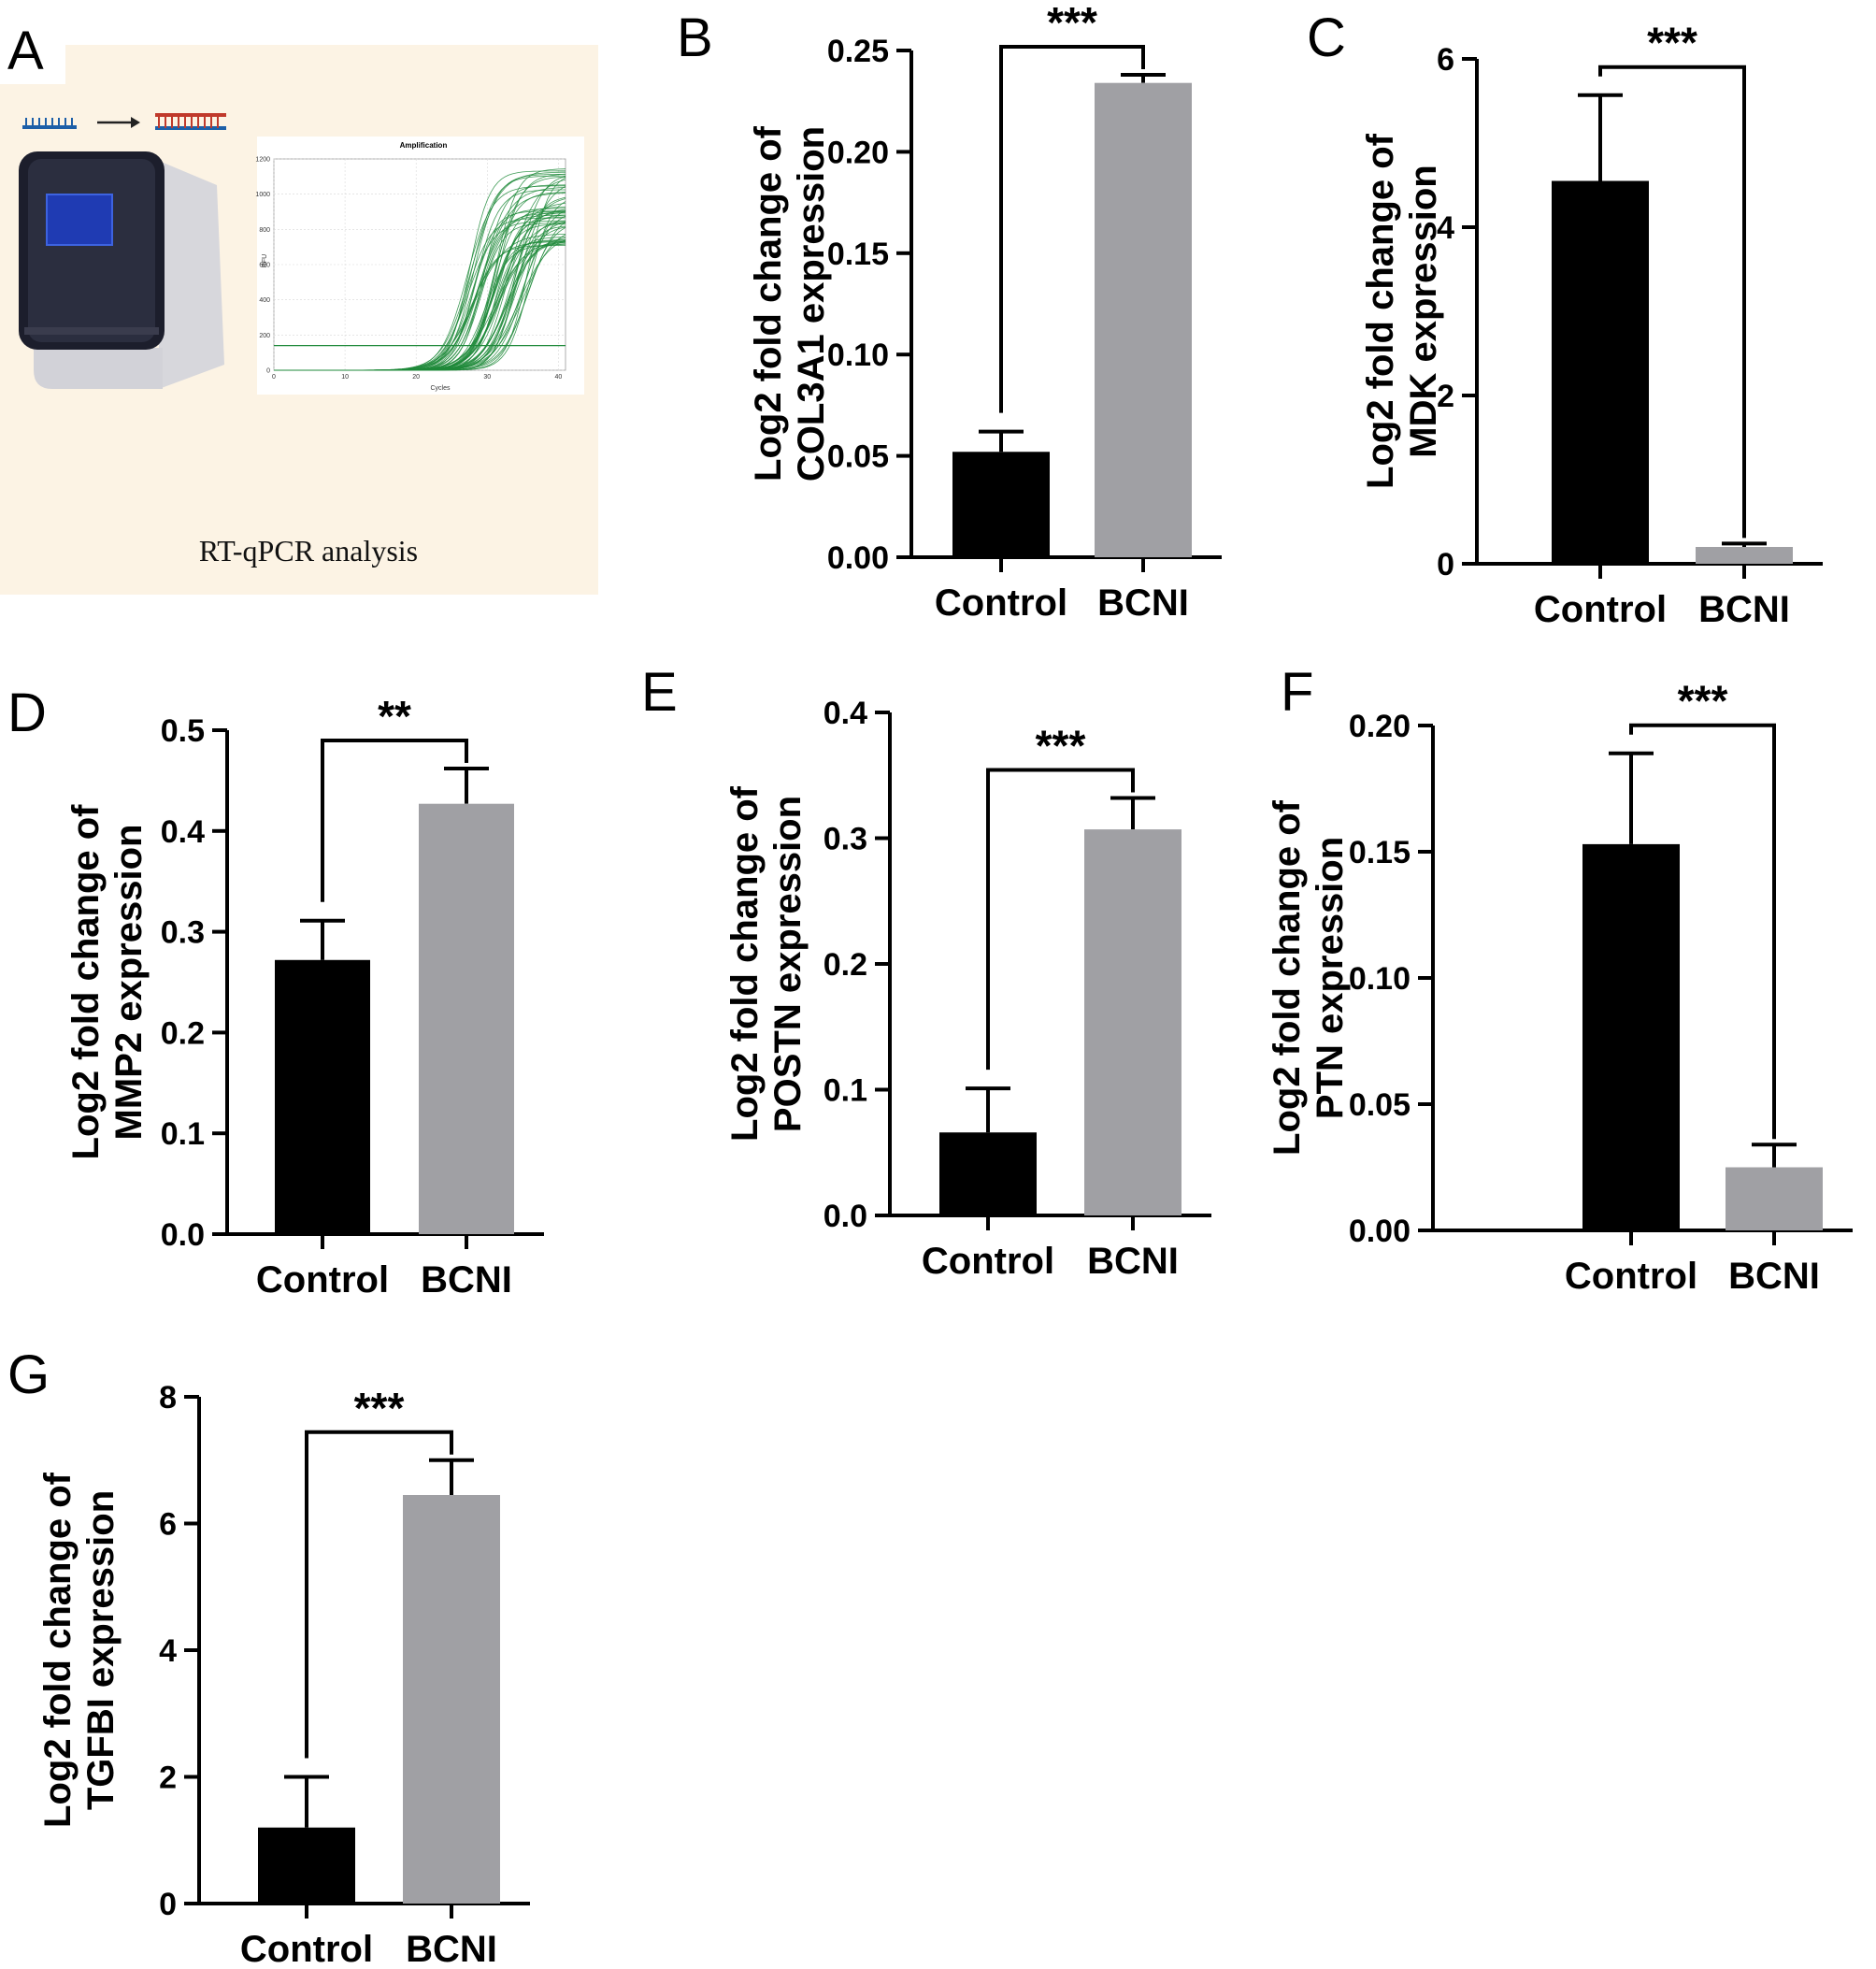  What do you see at coordinates (811, 303) in the screenshot?
I see `y-axis-title-line: COL3A1 expression` at bounding box center [811, 303].